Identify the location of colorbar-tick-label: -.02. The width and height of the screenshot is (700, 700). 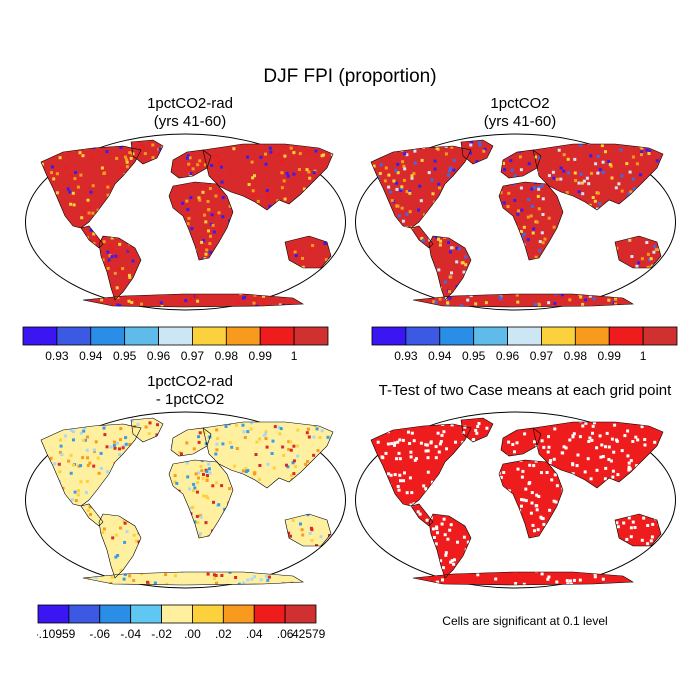
(161, 634).